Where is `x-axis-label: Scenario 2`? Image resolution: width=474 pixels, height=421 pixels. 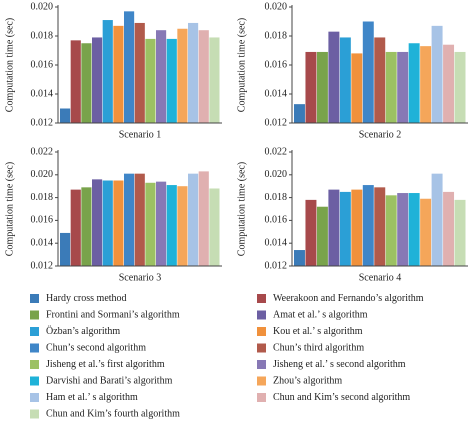 x-axis-label: Scenario 2 is located at coordinates (380, 134).